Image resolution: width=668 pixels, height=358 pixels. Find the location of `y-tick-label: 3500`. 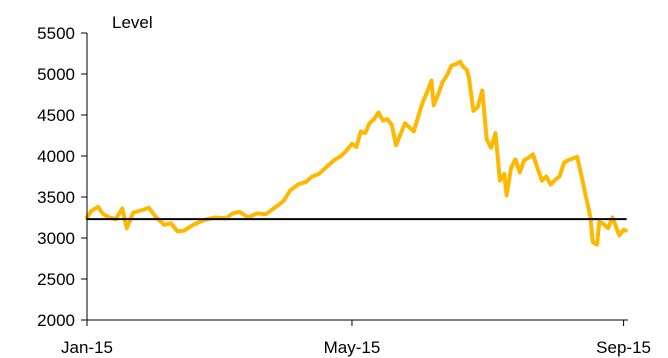

y-tick-label: 3500 is located at coordinates (56, 197).